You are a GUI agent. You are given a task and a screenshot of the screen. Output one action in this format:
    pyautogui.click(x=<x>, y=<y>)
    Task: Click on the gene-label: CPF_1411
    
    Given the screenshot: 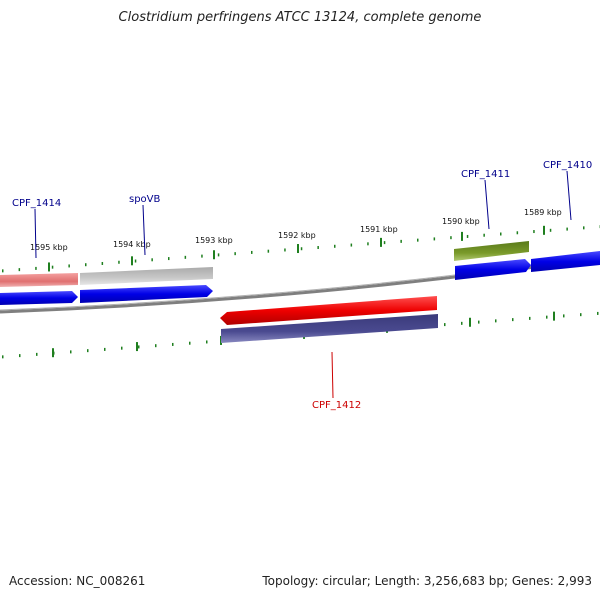 What is the action you would take?
    pyautogui.click(x=485, y=174)
    